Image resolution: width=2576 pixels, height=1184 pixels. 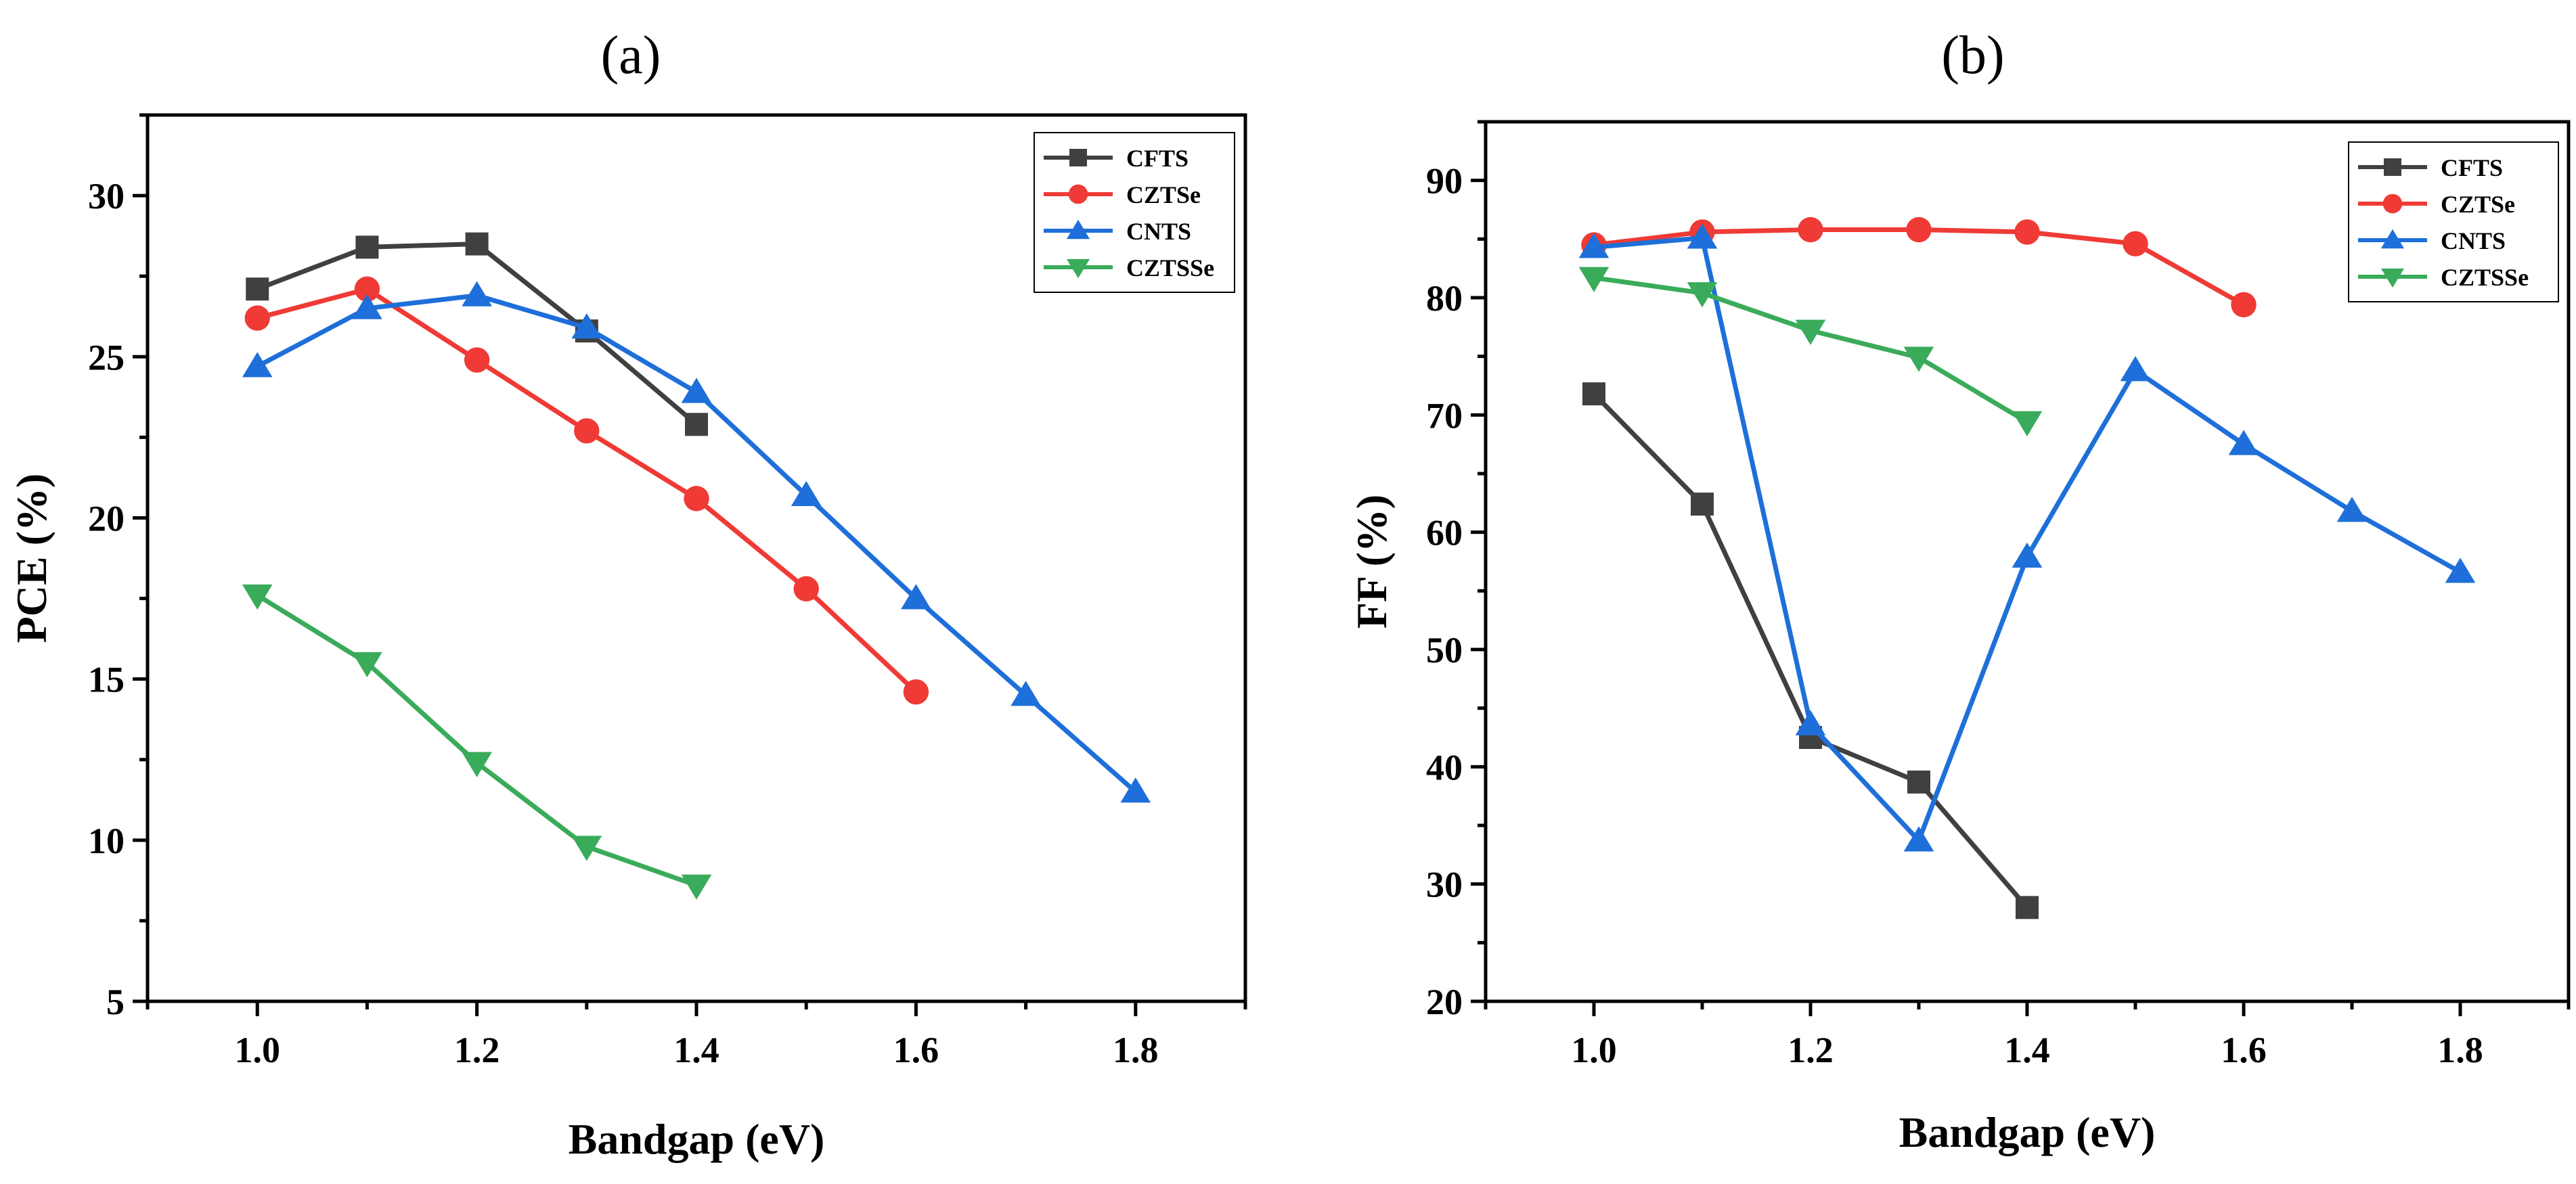 I want to click on y-tick-label: 40, so click(x=1444, y=767).